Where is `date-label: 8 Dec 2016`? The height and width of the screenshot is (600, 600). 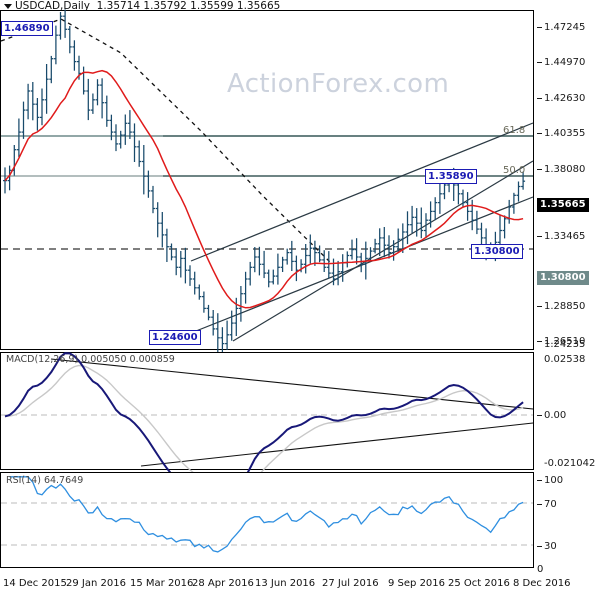 date-label: 8 Dec 2016 is located at coordinates (542, 583).